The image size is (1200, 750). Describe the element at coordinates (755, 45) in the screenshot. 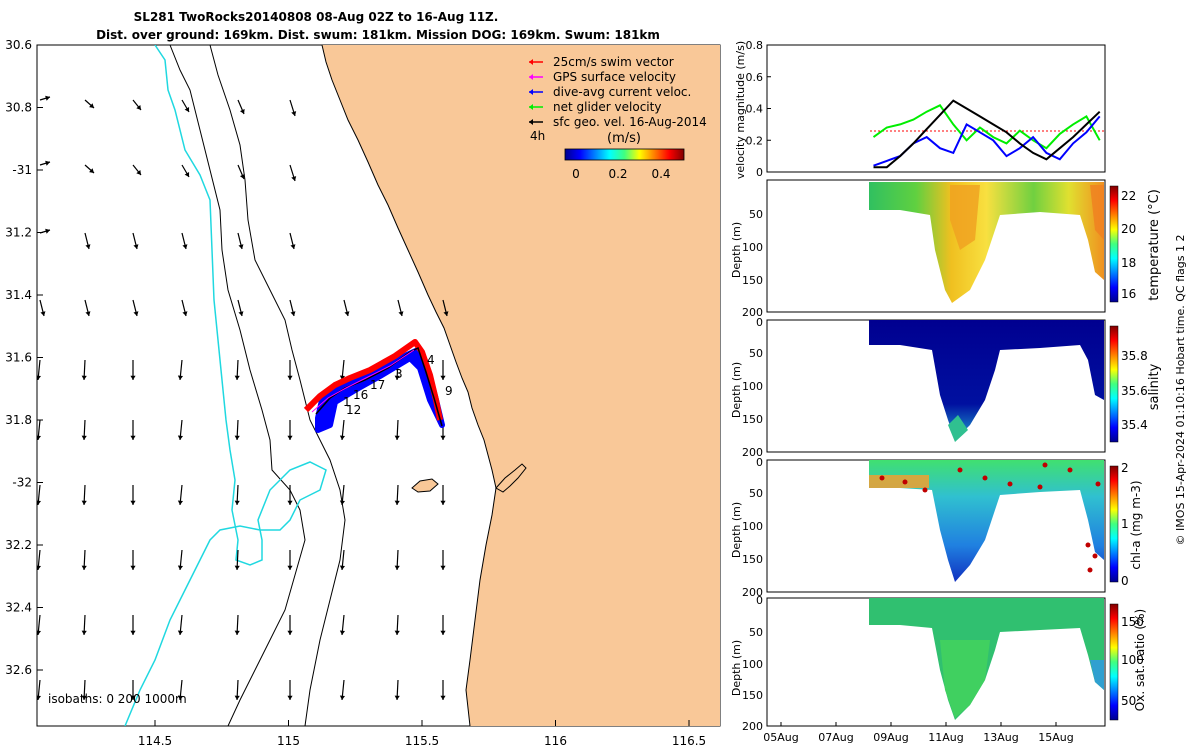

I see `velocity-ytick-label: 0.8` at that location.